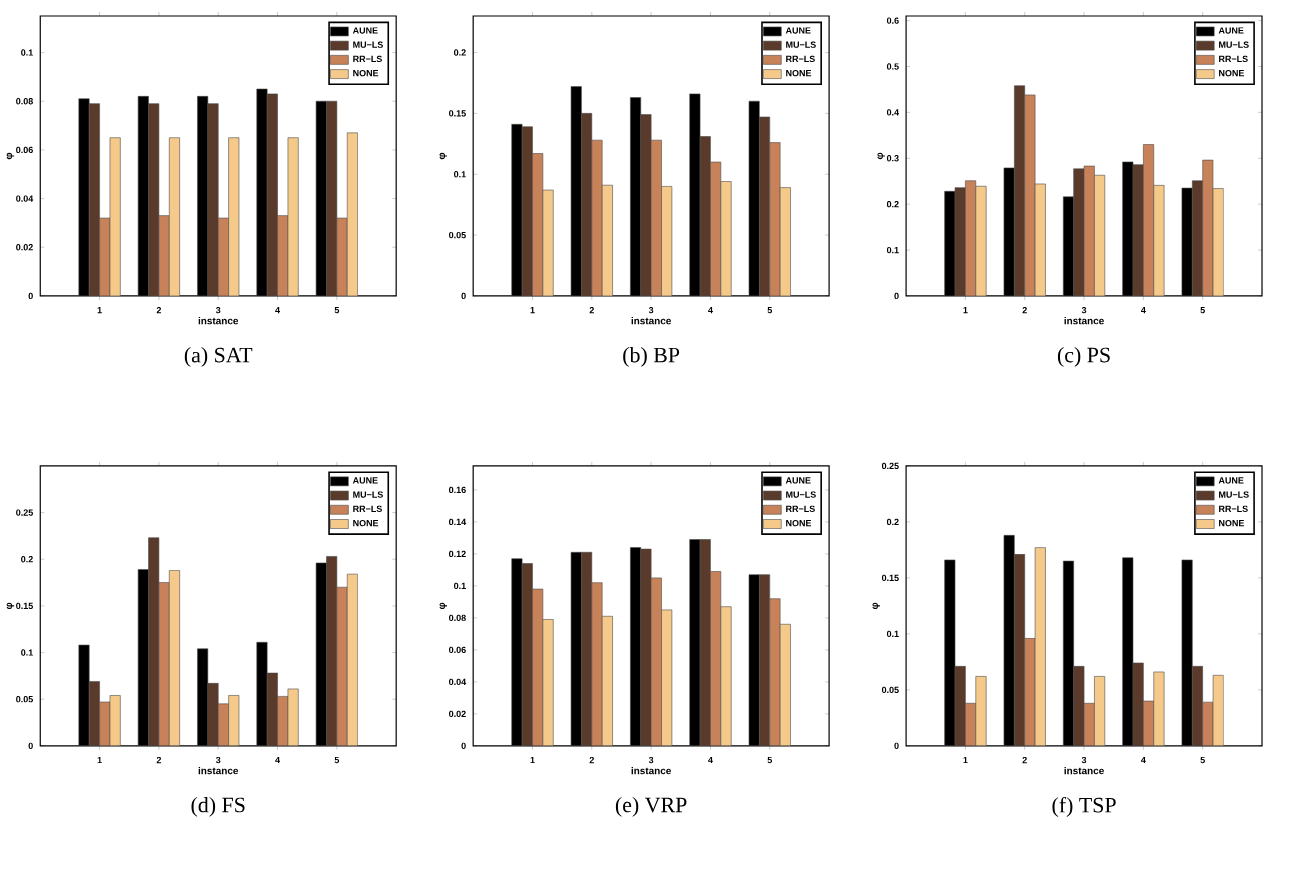 The width and height of the screenshot is (1300, 876). I want to click on text: (c) PS, so click(1083, 357).